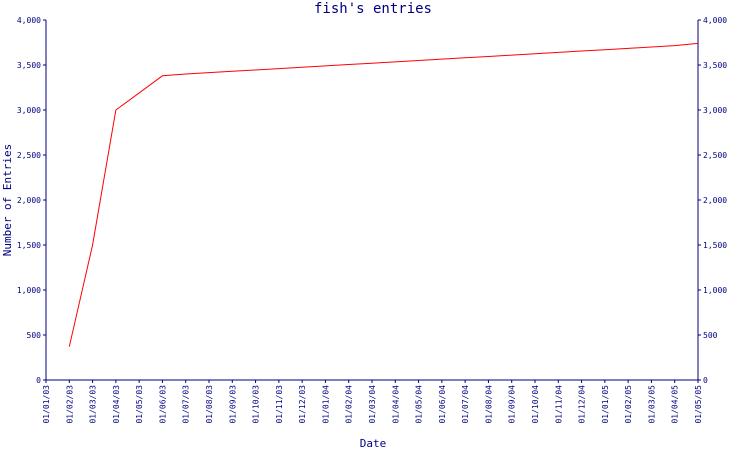 The height and width of the screenshot is (450, 750). I want to click on y-tick-label-right: 1,000, so click(715, 290).